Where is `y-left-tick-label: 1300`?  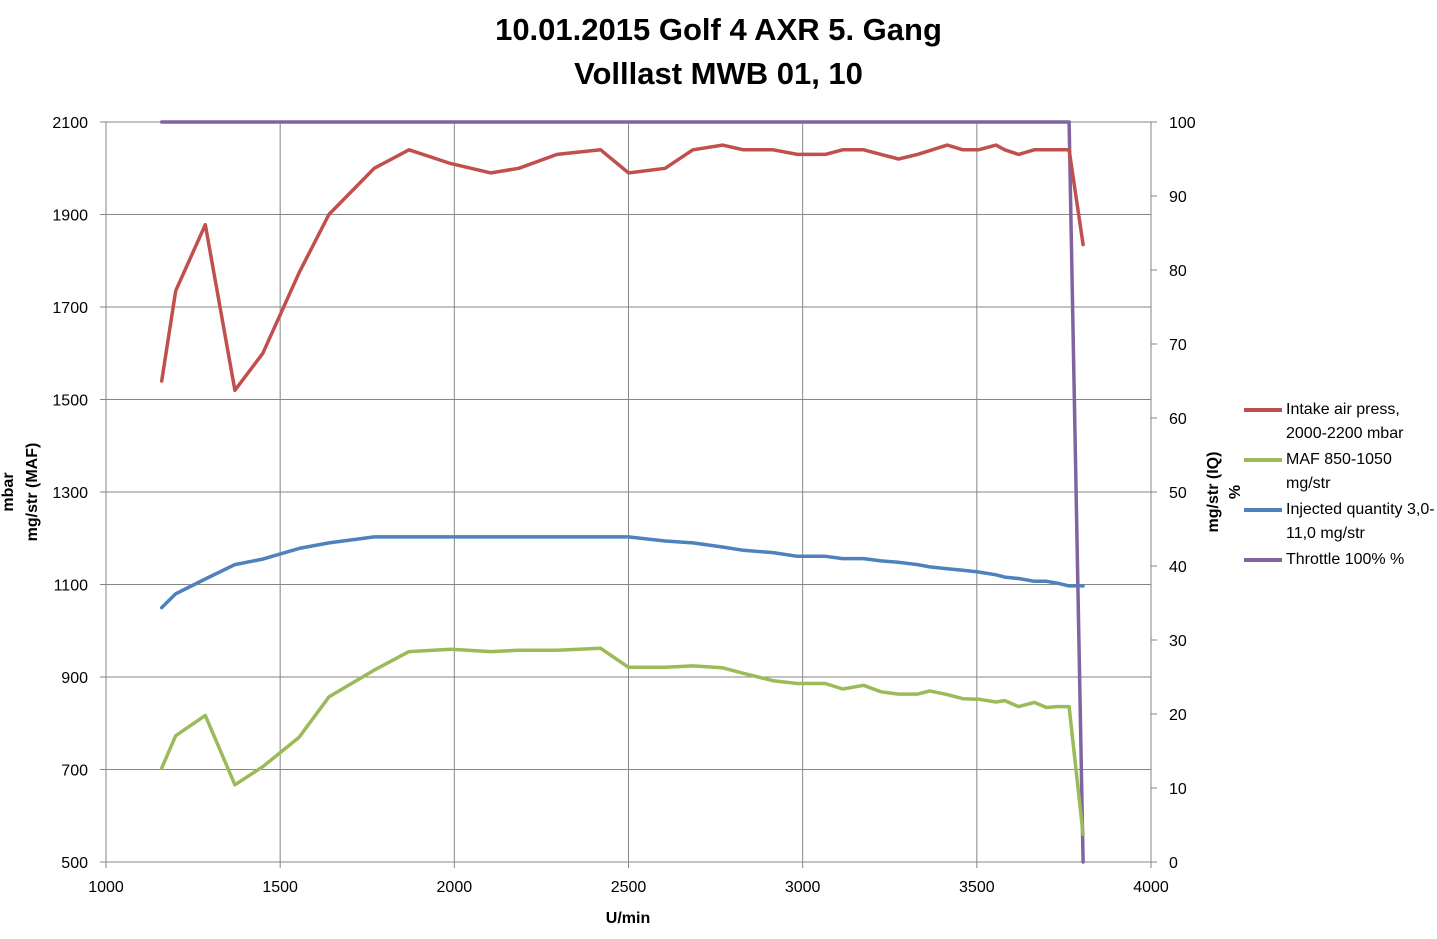
y-left-tick-label: 1300 is located at coordinates (70, 493).